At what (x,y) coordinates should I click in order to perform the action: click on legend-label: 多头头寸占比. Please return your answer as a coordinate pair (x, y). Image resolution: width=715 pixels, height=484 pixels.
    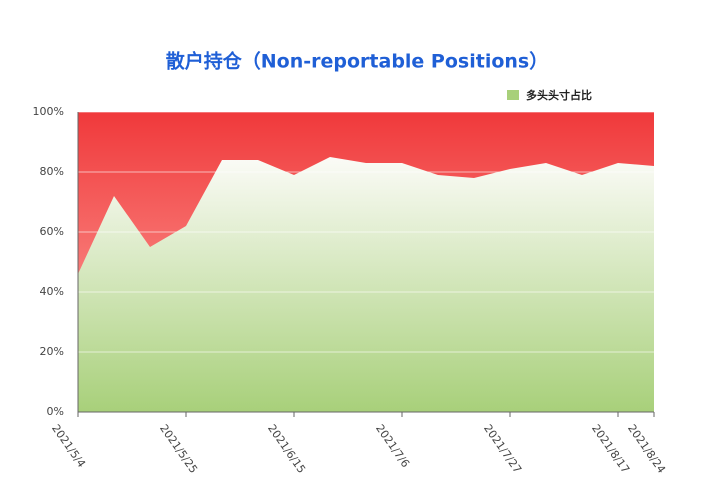
    Looking at the image, I should click on (559, 95).